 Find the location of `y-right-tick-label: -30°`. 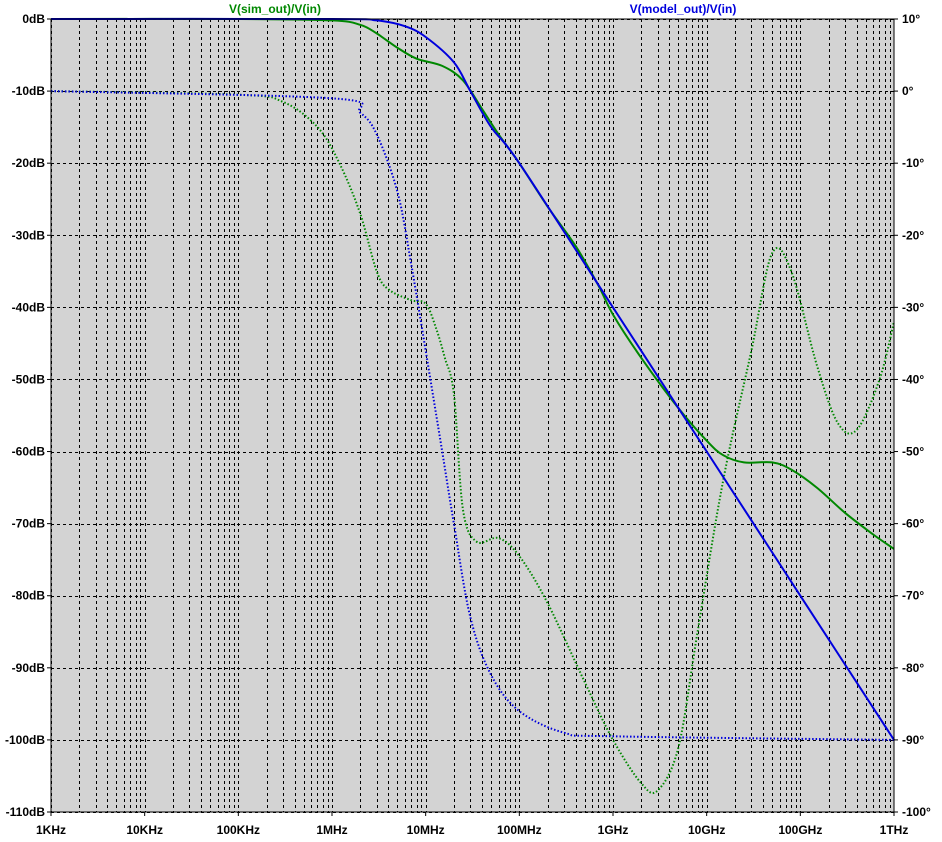

y-right-tick-label: -30° is located at coordinates (913, 307).